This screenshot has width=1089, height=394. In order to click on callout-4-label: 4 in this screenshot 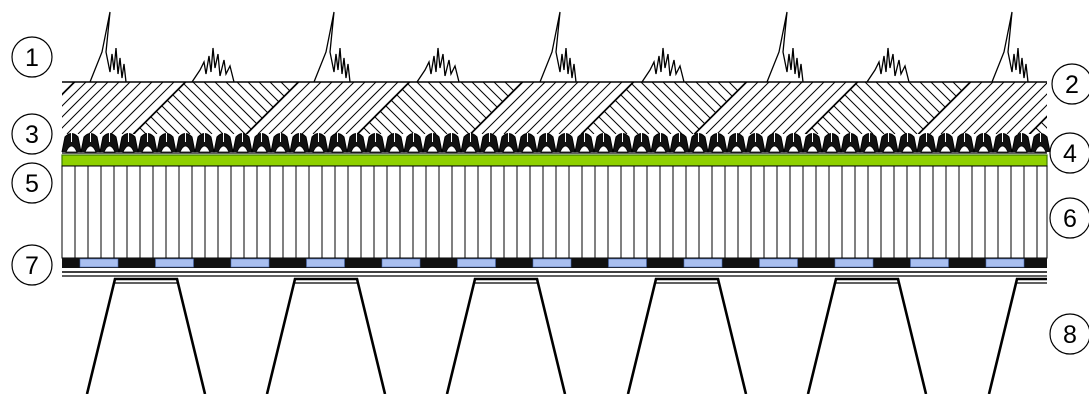, I will do `click(1070, 154)`.